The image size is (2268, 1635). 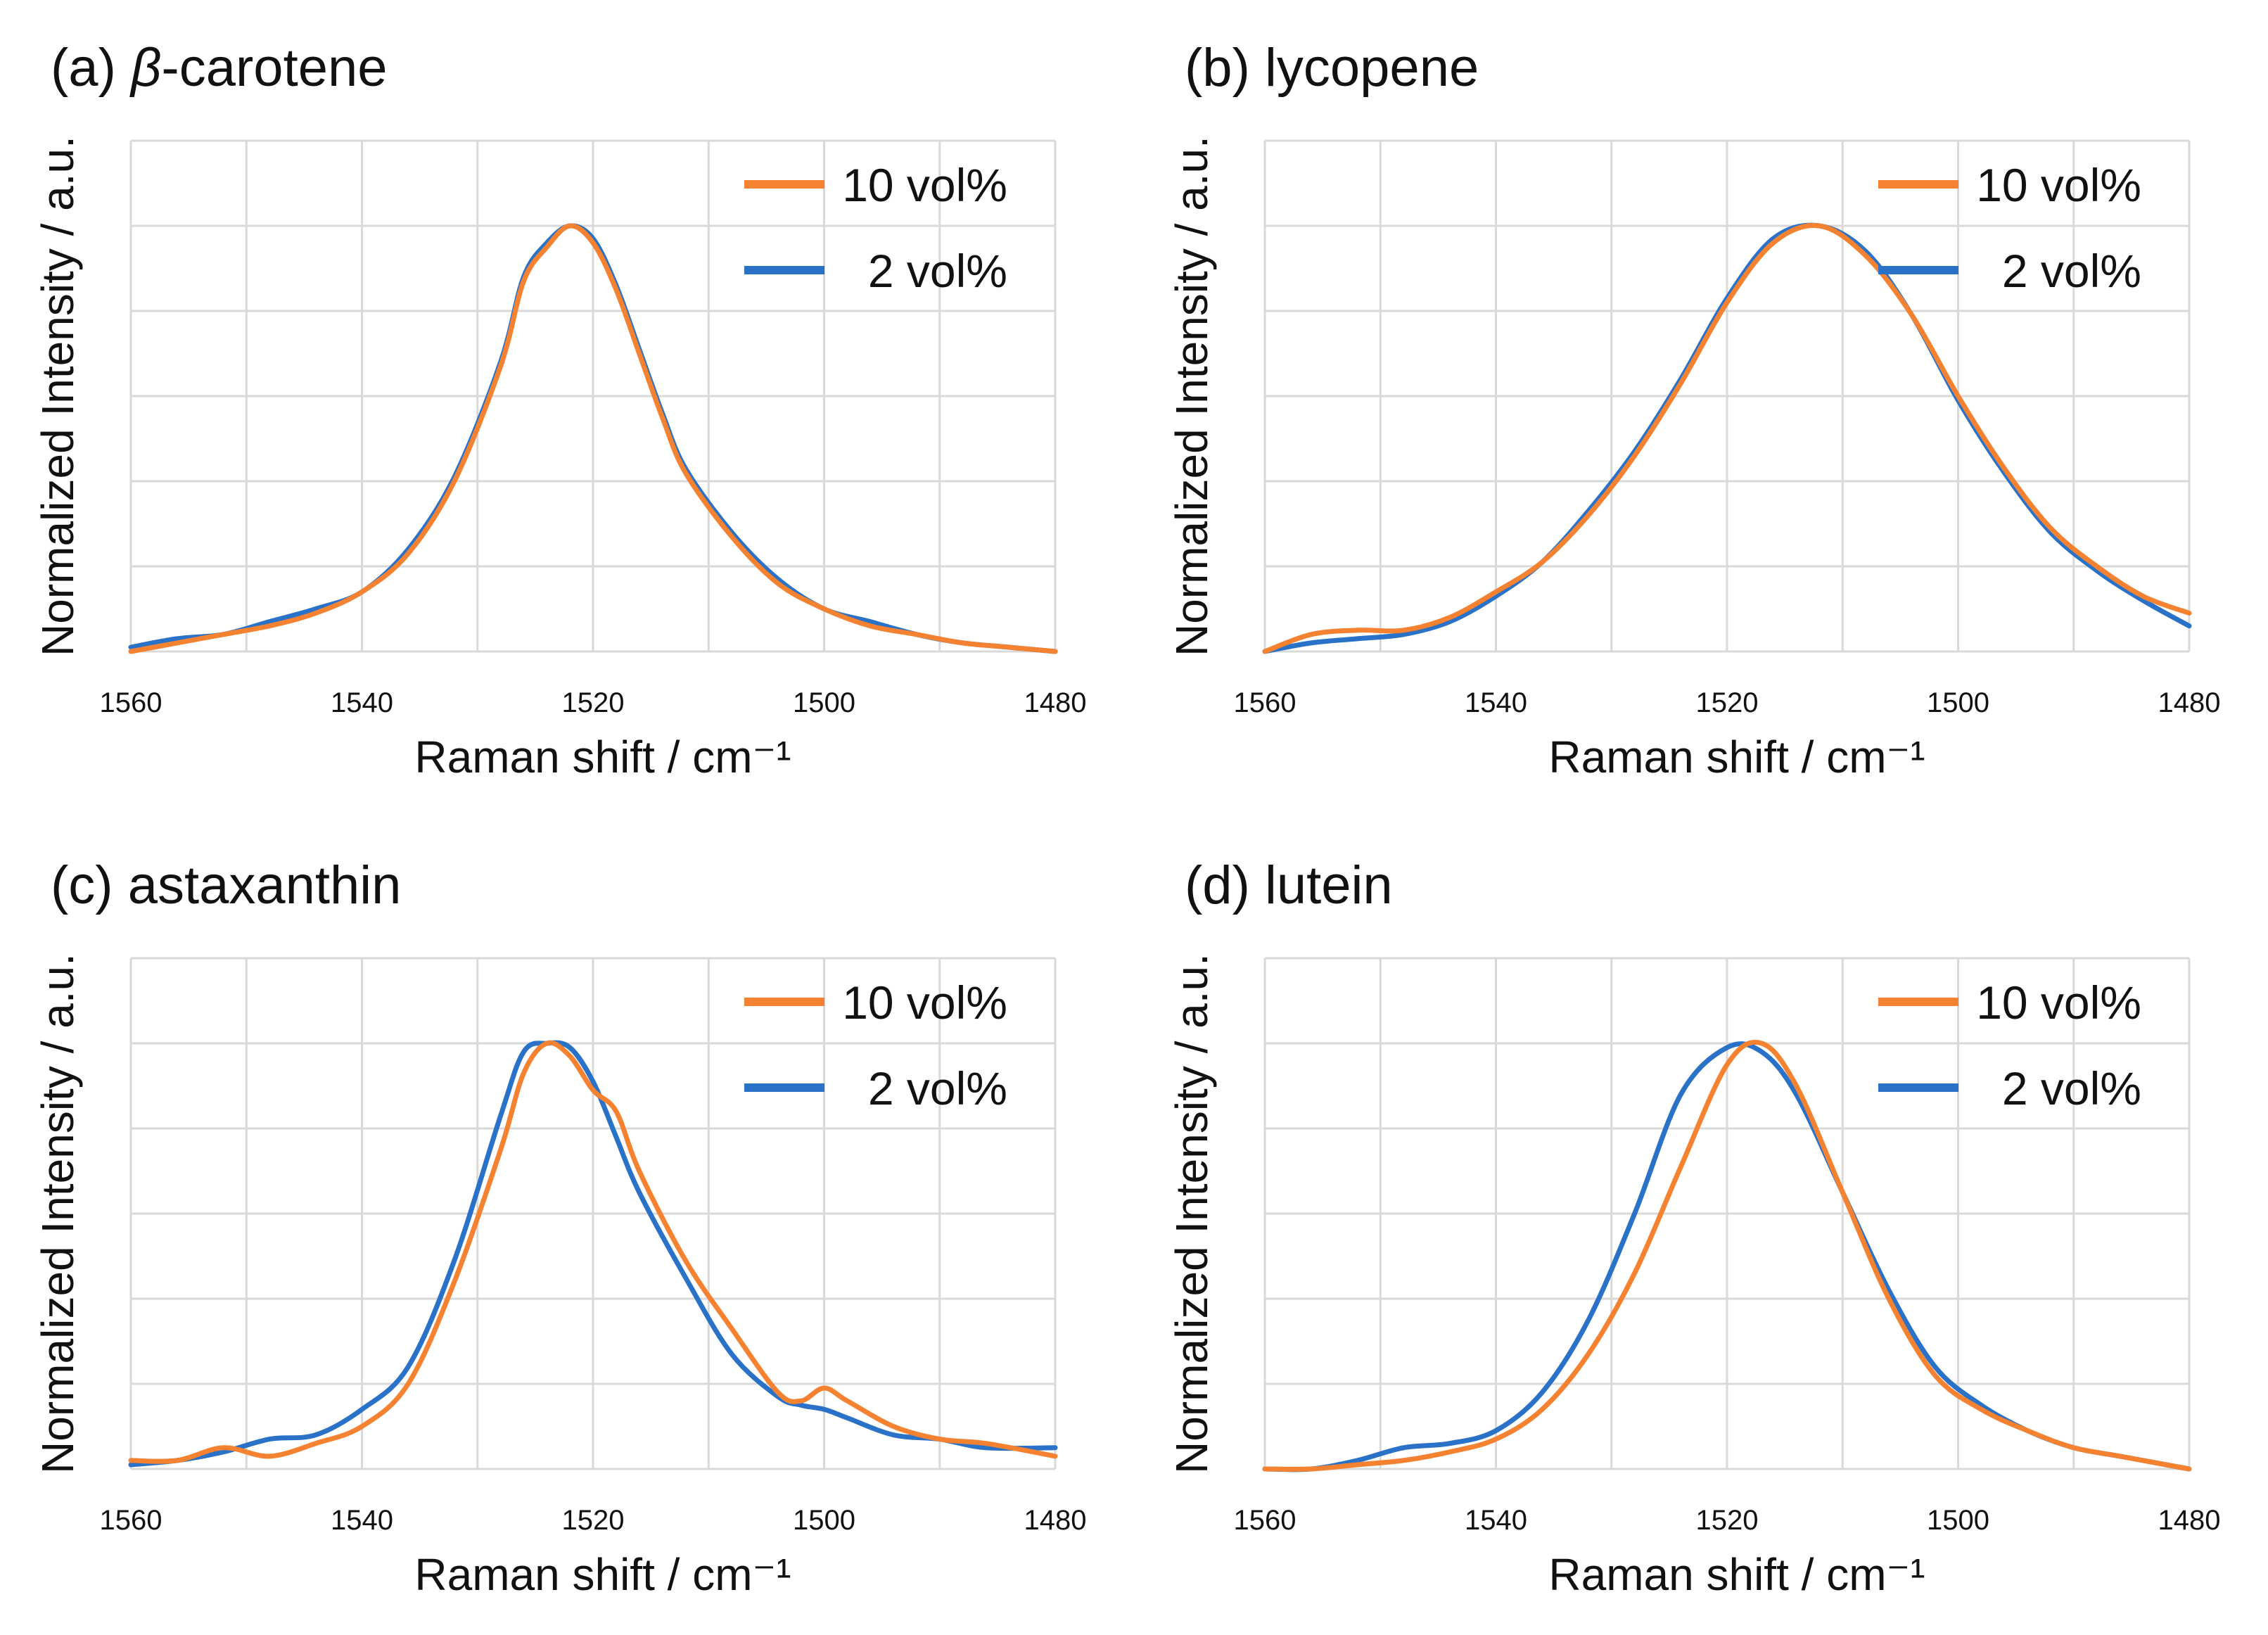 What do you see at coordinates (1289, 885) in the screenshot?
I see `panel-title: (d) lutein` at bounding box center [1289, 885].